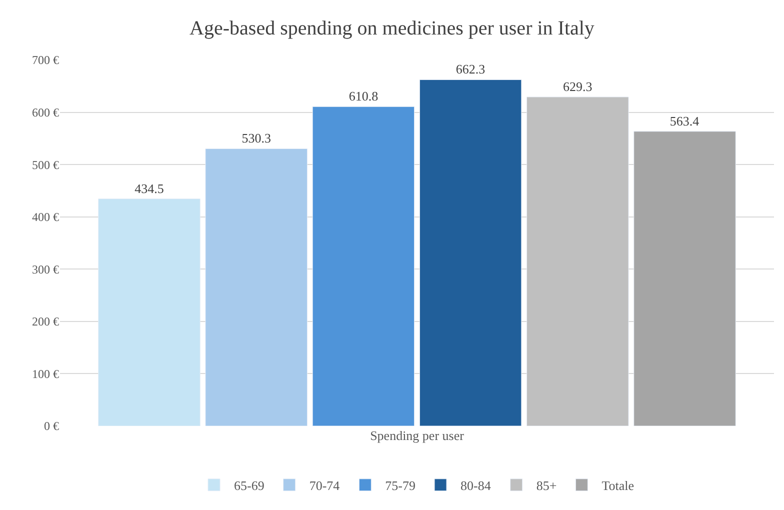 Image resolution: width=784 pixels, height=510 pixels. Describe the element at coordinates (51, 426) in the screenshot. I see `y-tick-label: 0 €` at that location.